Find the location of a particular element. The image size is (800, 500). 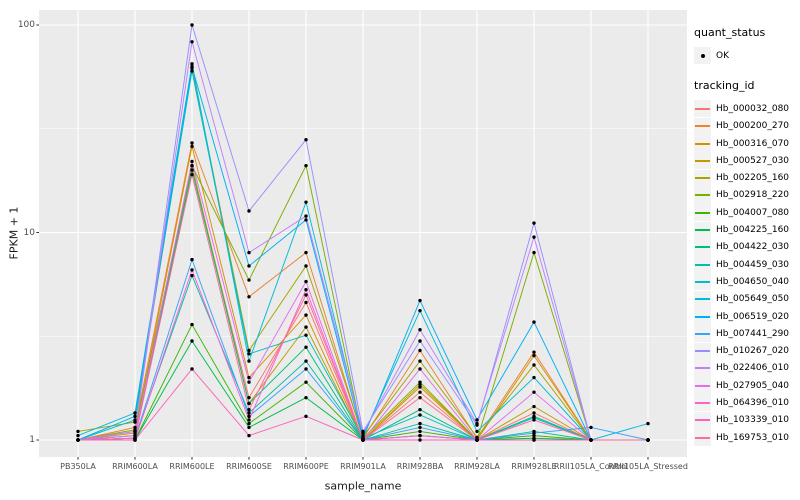

legend-item-label: Hb_010267_020 is located at coordinates (753, 351).